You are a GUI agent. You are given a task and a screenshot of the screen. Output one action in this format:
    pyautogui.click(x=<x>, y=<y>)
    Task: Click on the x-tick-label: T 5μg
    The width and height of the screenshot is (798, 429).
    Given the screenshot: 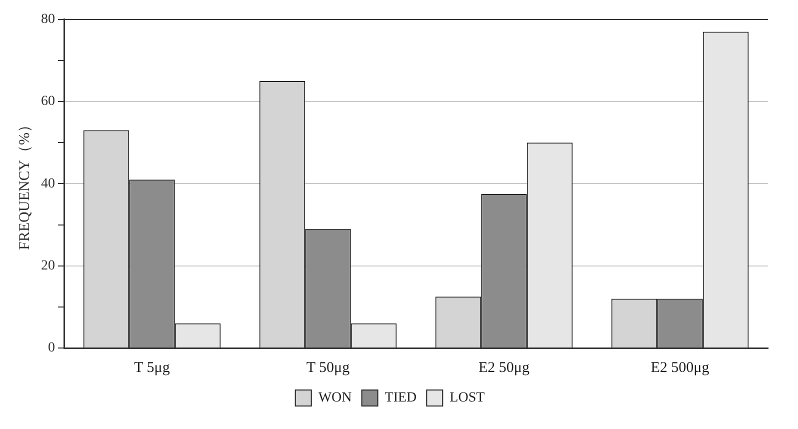 What is the action you would take?
    pyautogui.click(x=152, y=368)
    